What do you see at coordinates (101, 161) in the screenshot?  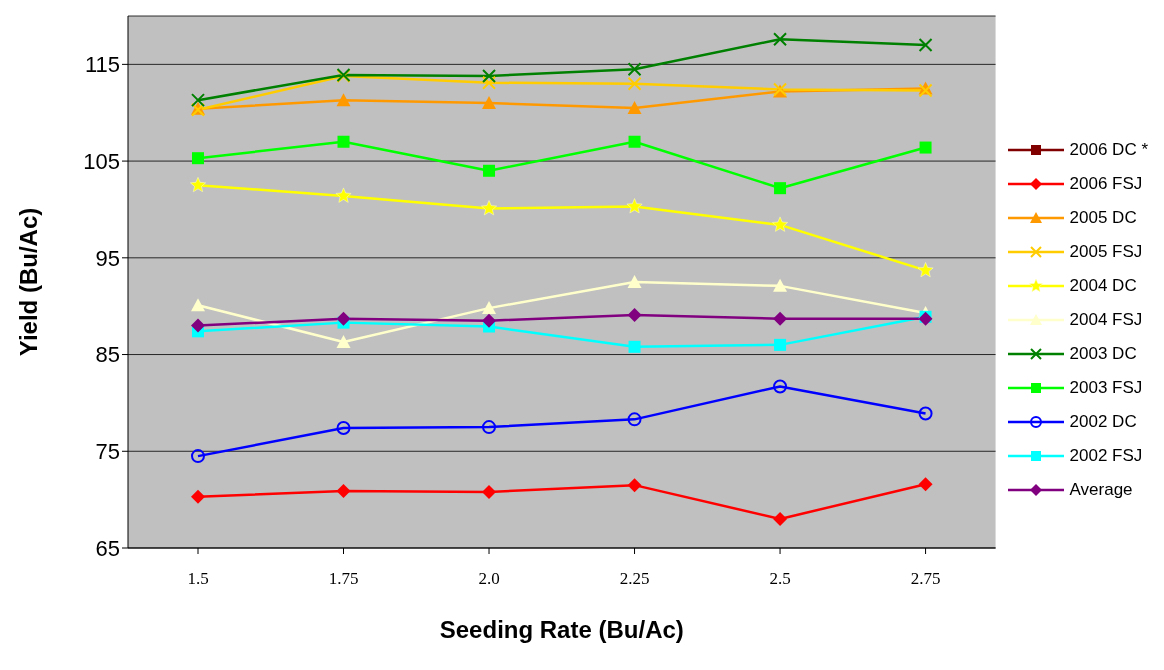 I see `y-tick-label: 105` at bounding box center [101, 161].